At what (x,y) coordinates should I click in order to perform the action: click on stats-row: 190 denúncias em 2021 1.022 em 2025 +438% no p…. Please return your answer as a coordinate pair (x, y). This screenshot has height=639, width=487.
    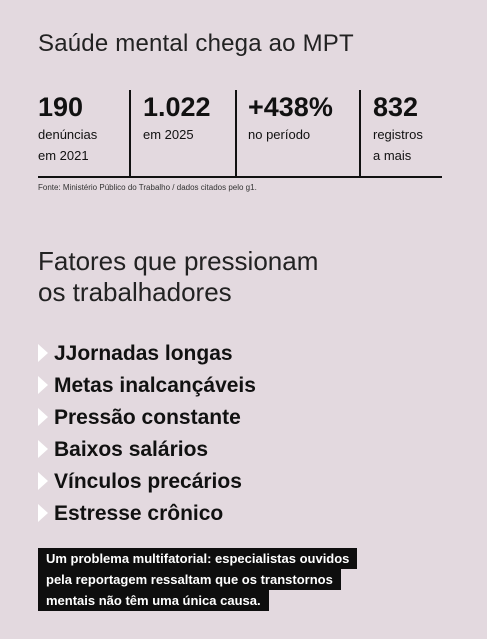
    Looking at the image, I should click on (240, 134).